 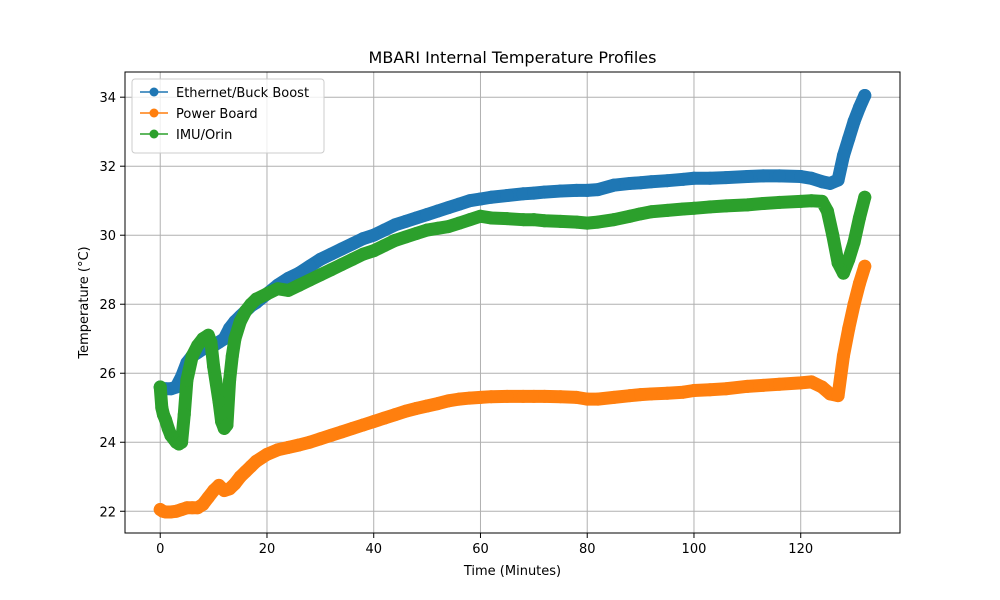 I want to click on x-axis-label: Time (Minutes), so click(x=512, y=571).